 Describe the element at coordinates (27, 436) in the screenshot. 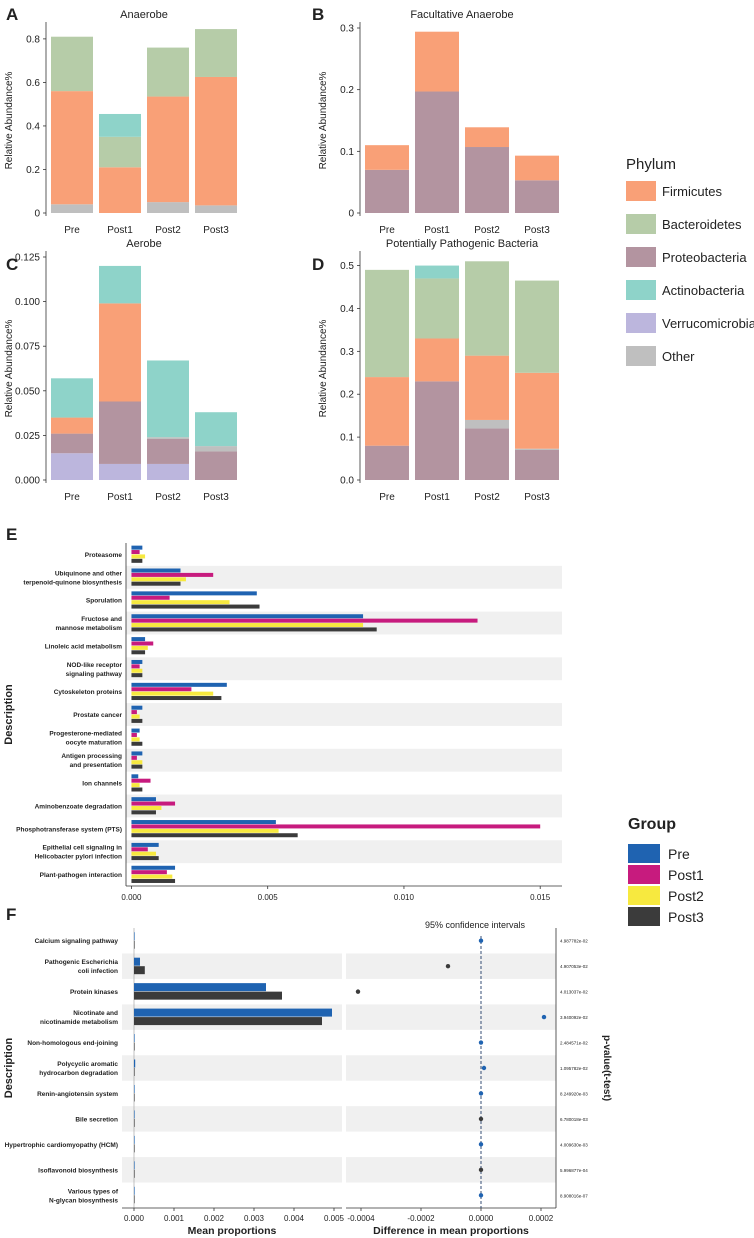

I see `y-tick-label: 0.025` at that location.